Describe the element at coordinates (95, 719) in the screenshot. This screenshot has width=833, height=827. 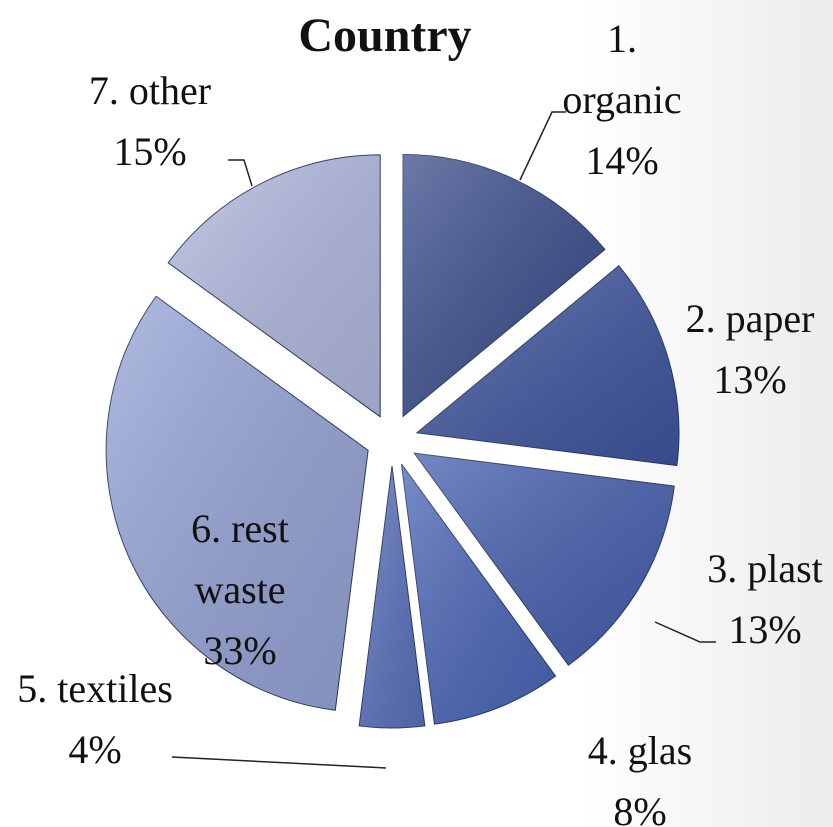
I see `slice-label: 5. textiles 4%` at that location.